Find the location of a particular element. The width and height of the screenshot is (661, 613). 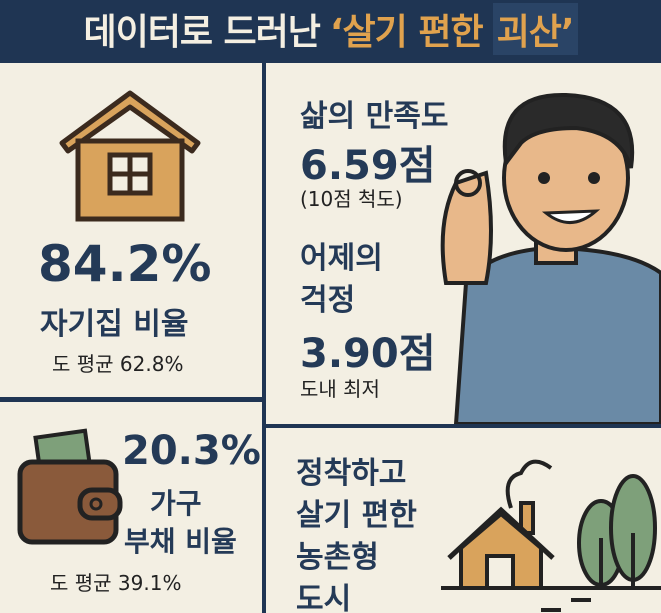

life-value: 6.59점 is located at coordinates (368, 166).